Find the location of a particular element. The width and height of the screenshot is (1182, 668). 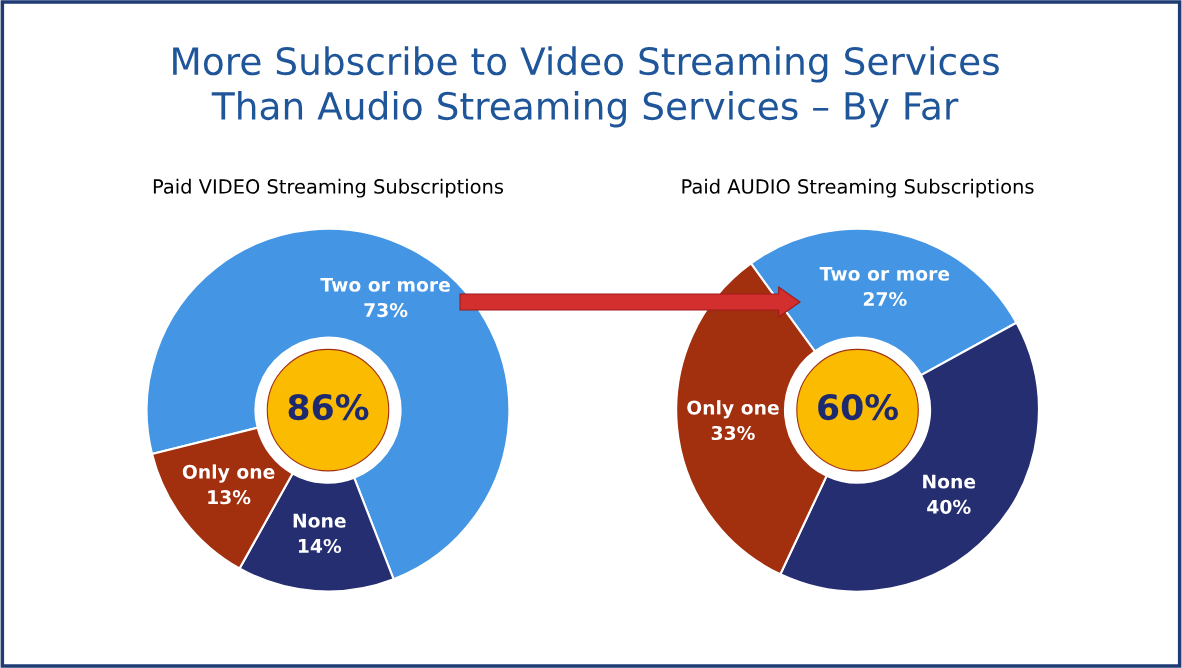

data-label: 33% is located at coordinates (733, 433).